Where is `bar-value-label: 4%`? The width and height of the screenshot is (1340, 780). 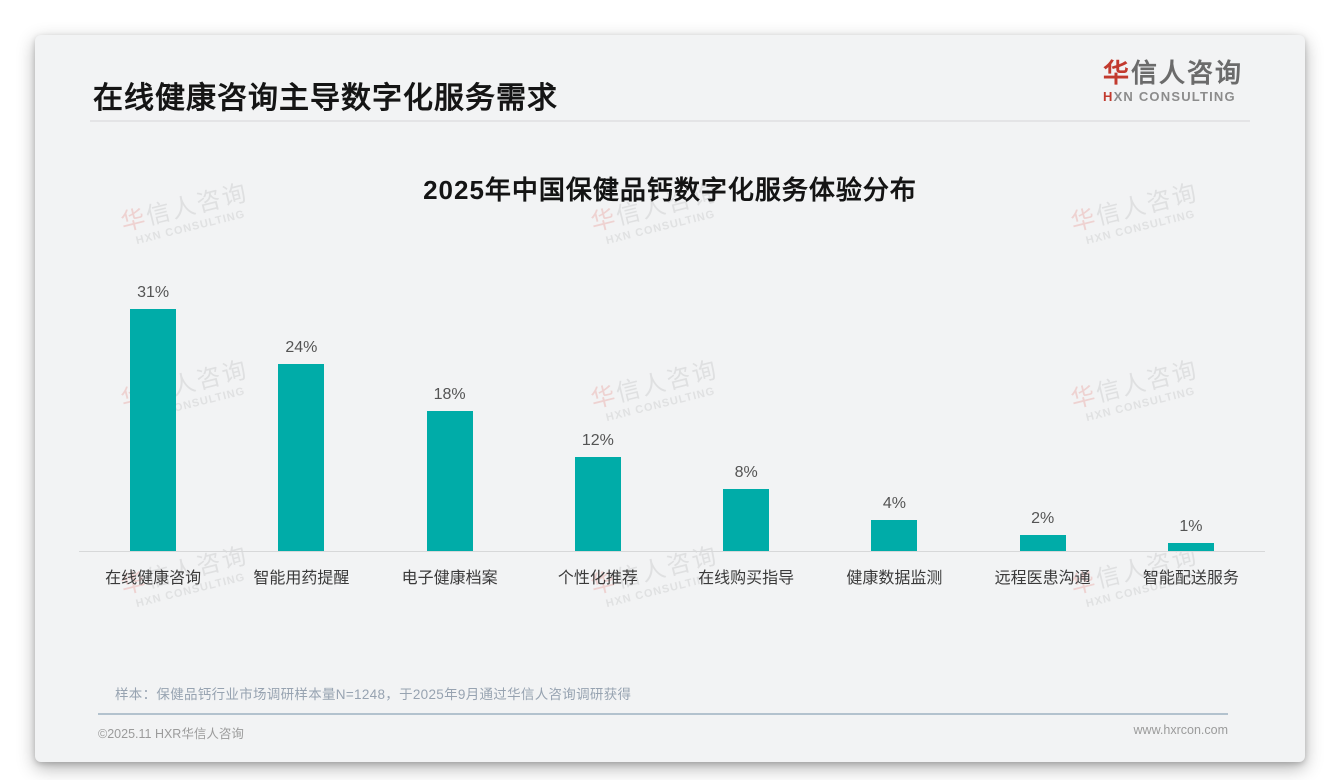
bar-value-label: 4% is located at coordinates (894, 503).